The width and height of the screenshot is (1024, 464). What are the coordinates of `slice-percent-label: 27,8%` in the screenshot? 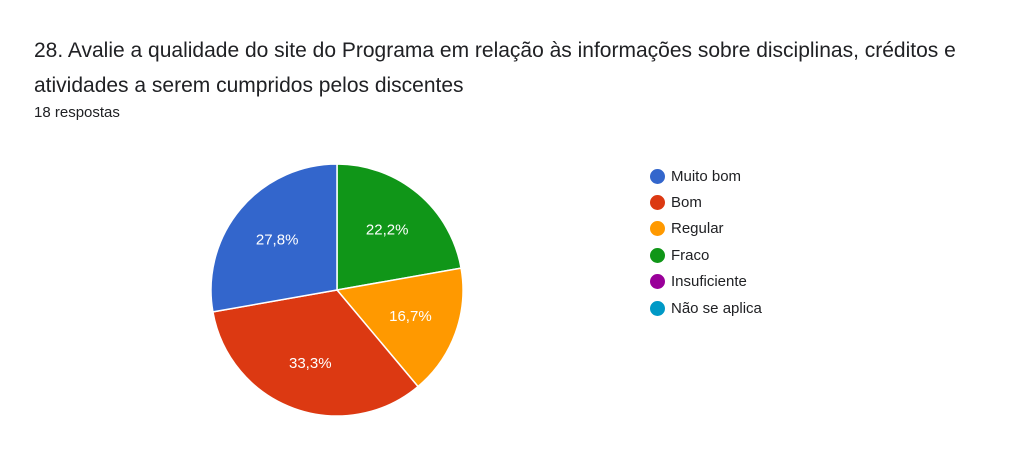 It's located at (277, 239).